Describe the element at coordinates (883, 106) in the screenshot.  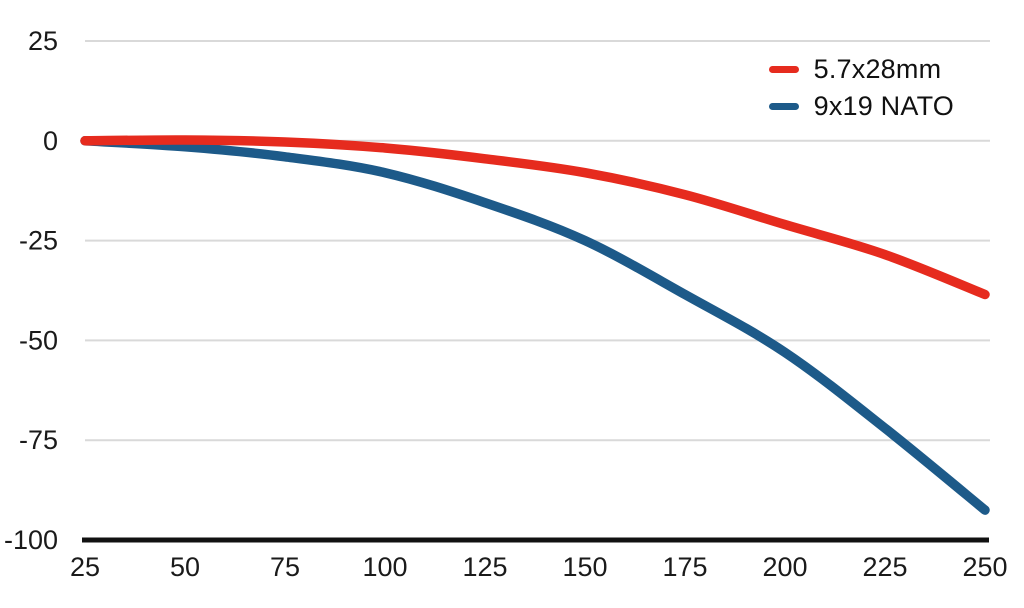
I see `legend-label: 9x19 NATO` at that location.